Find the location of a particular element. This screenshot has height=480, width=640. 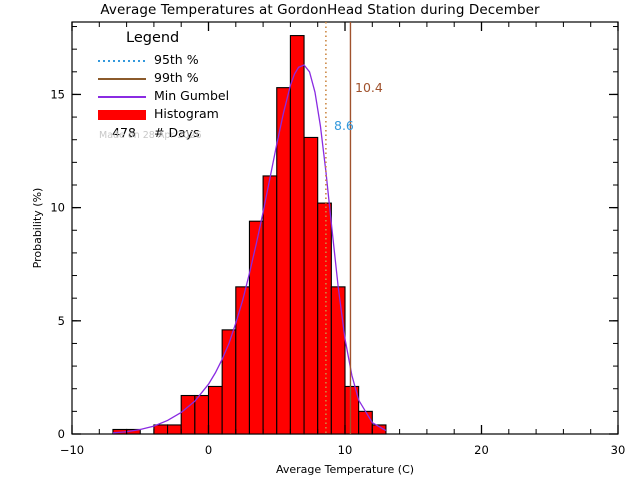

legend-label-99th: 99th % is located at coordinates (176, 77).